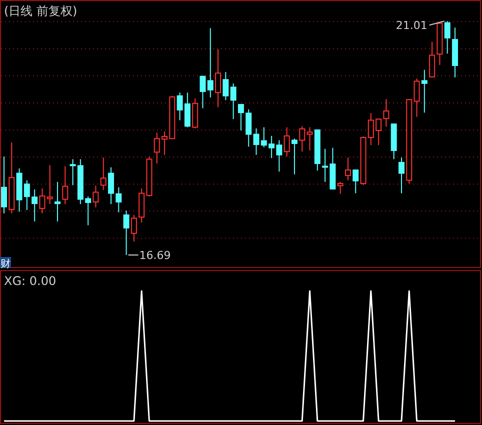 The width and height of the screenshot is (482, 425). What do you see at coordinates (30, 281) in the screenshot?
I see `chart-title: XG: 0.00` at bounding box center [30, 281].